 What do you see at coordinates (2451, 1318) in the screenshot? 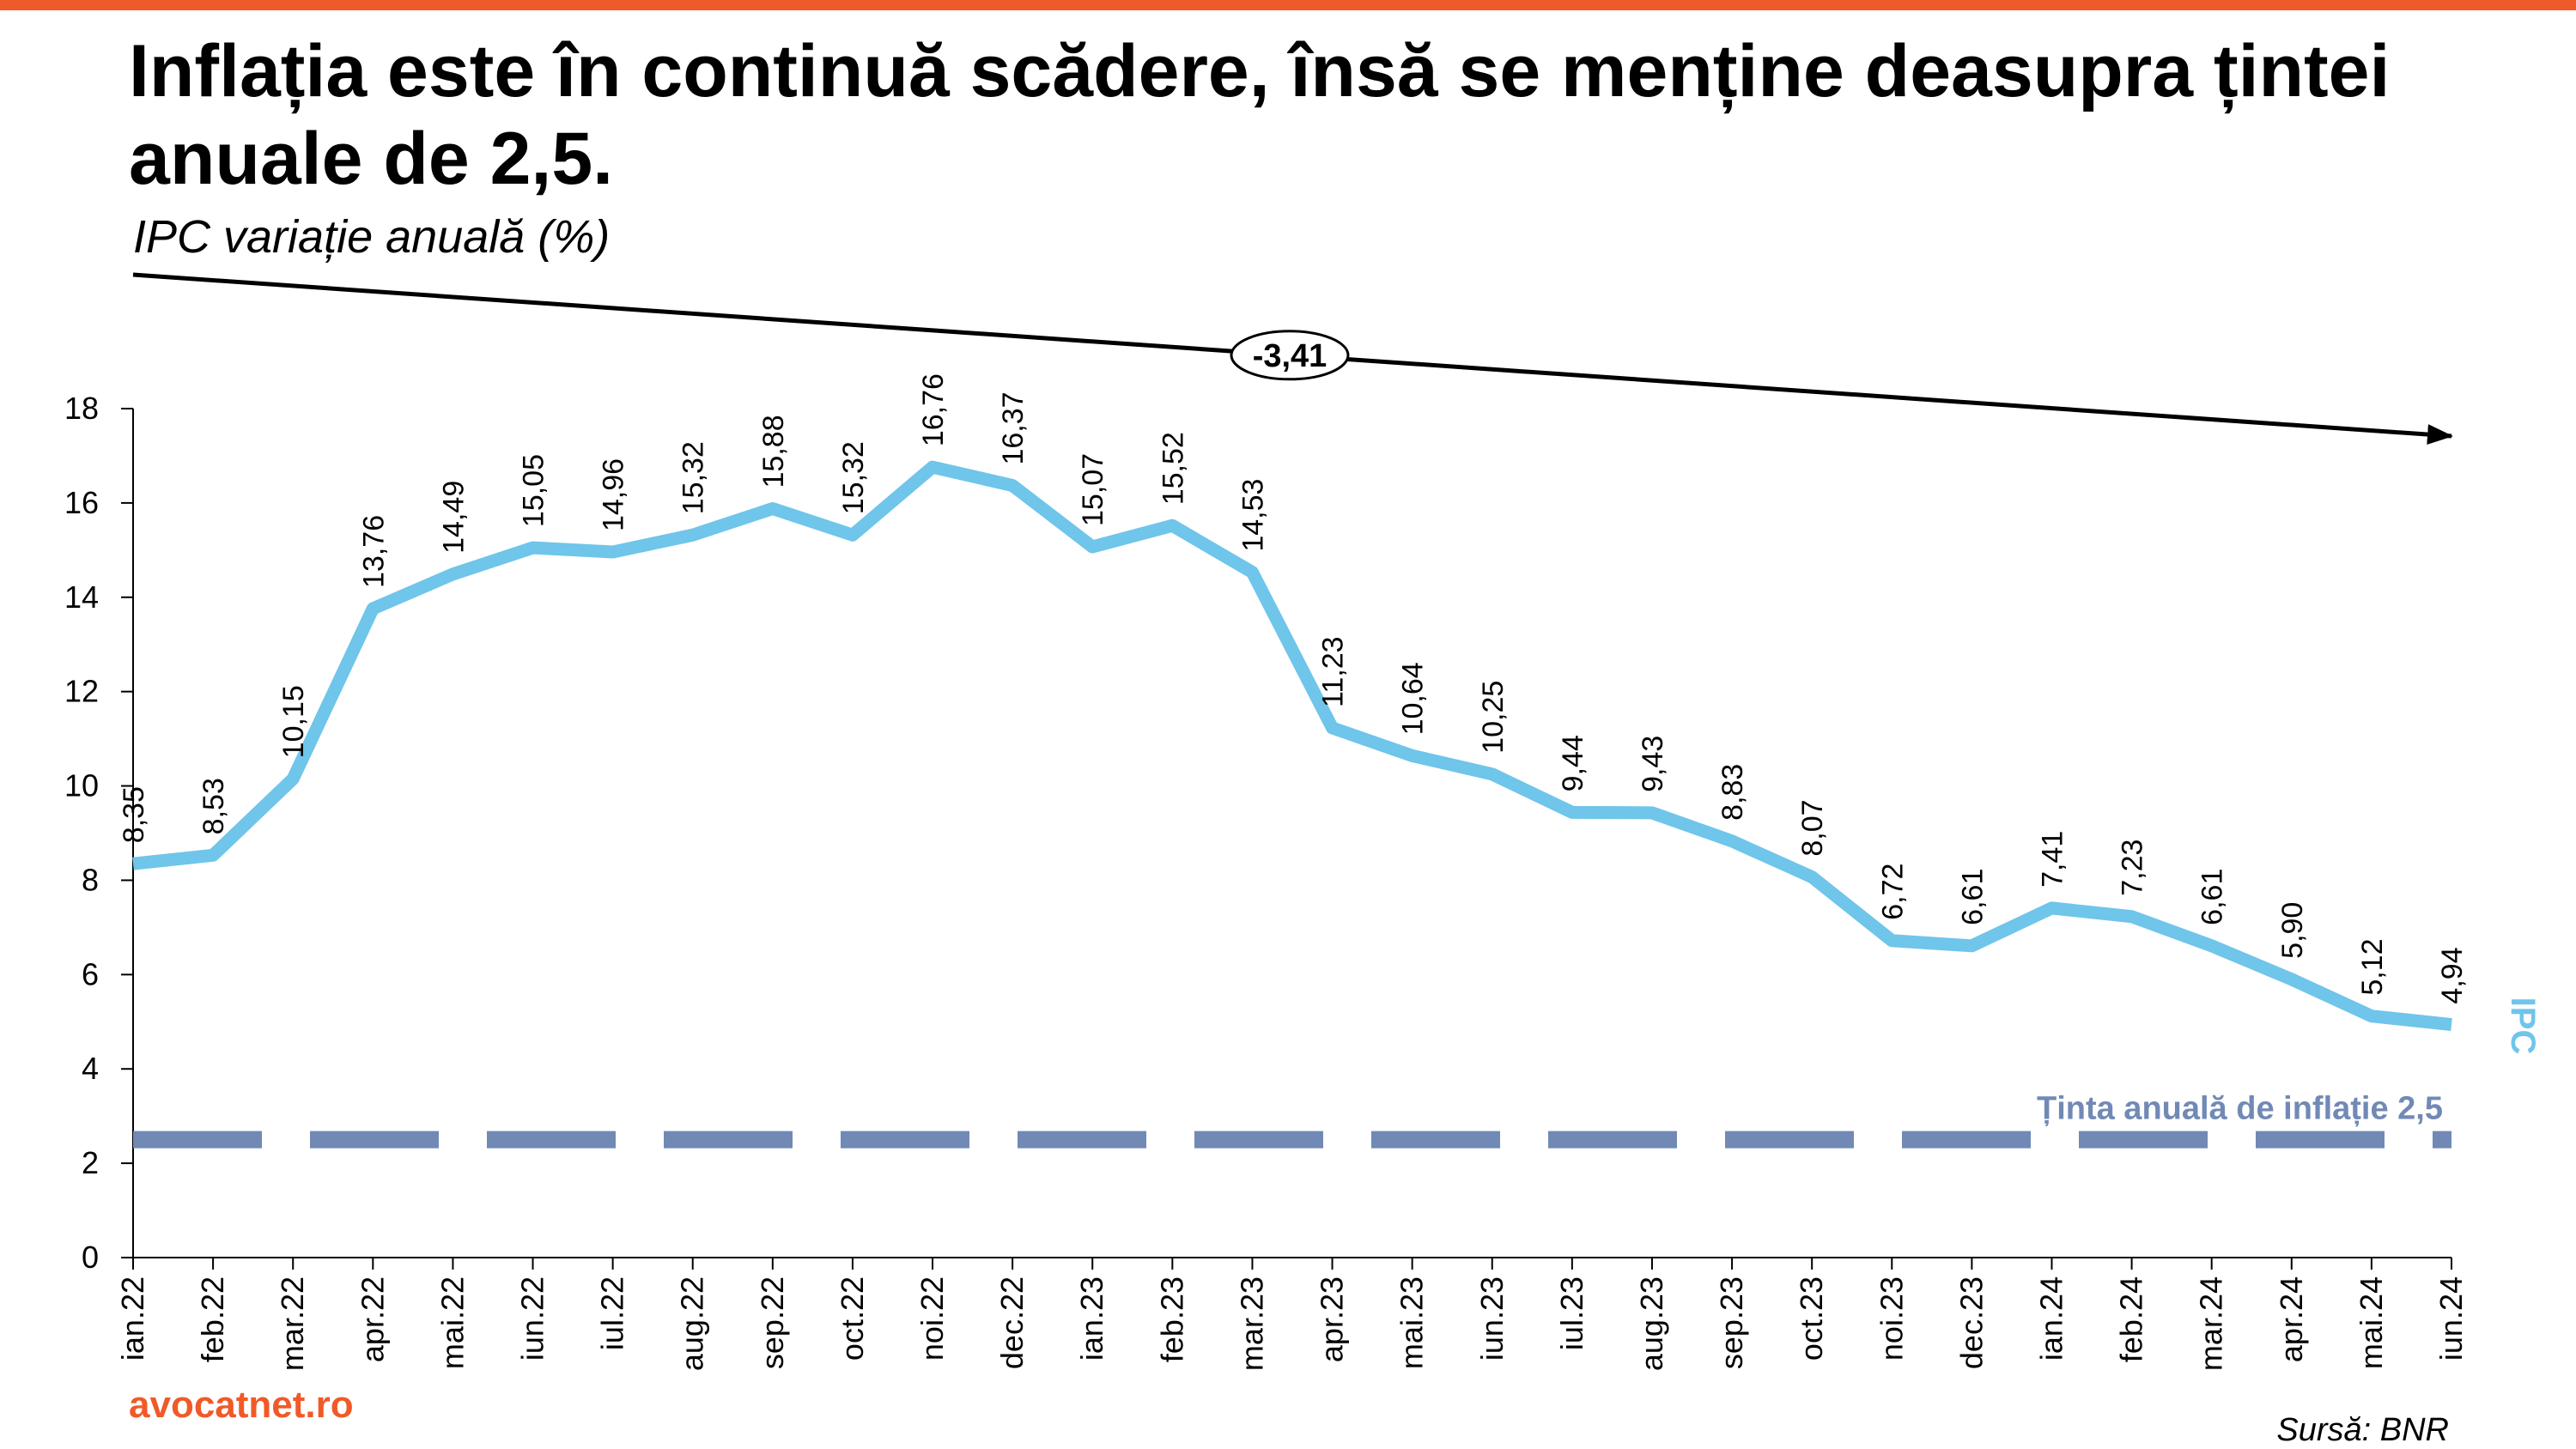
I see `x-tick-label: iun.24` at bounding box center [2451, 1318].